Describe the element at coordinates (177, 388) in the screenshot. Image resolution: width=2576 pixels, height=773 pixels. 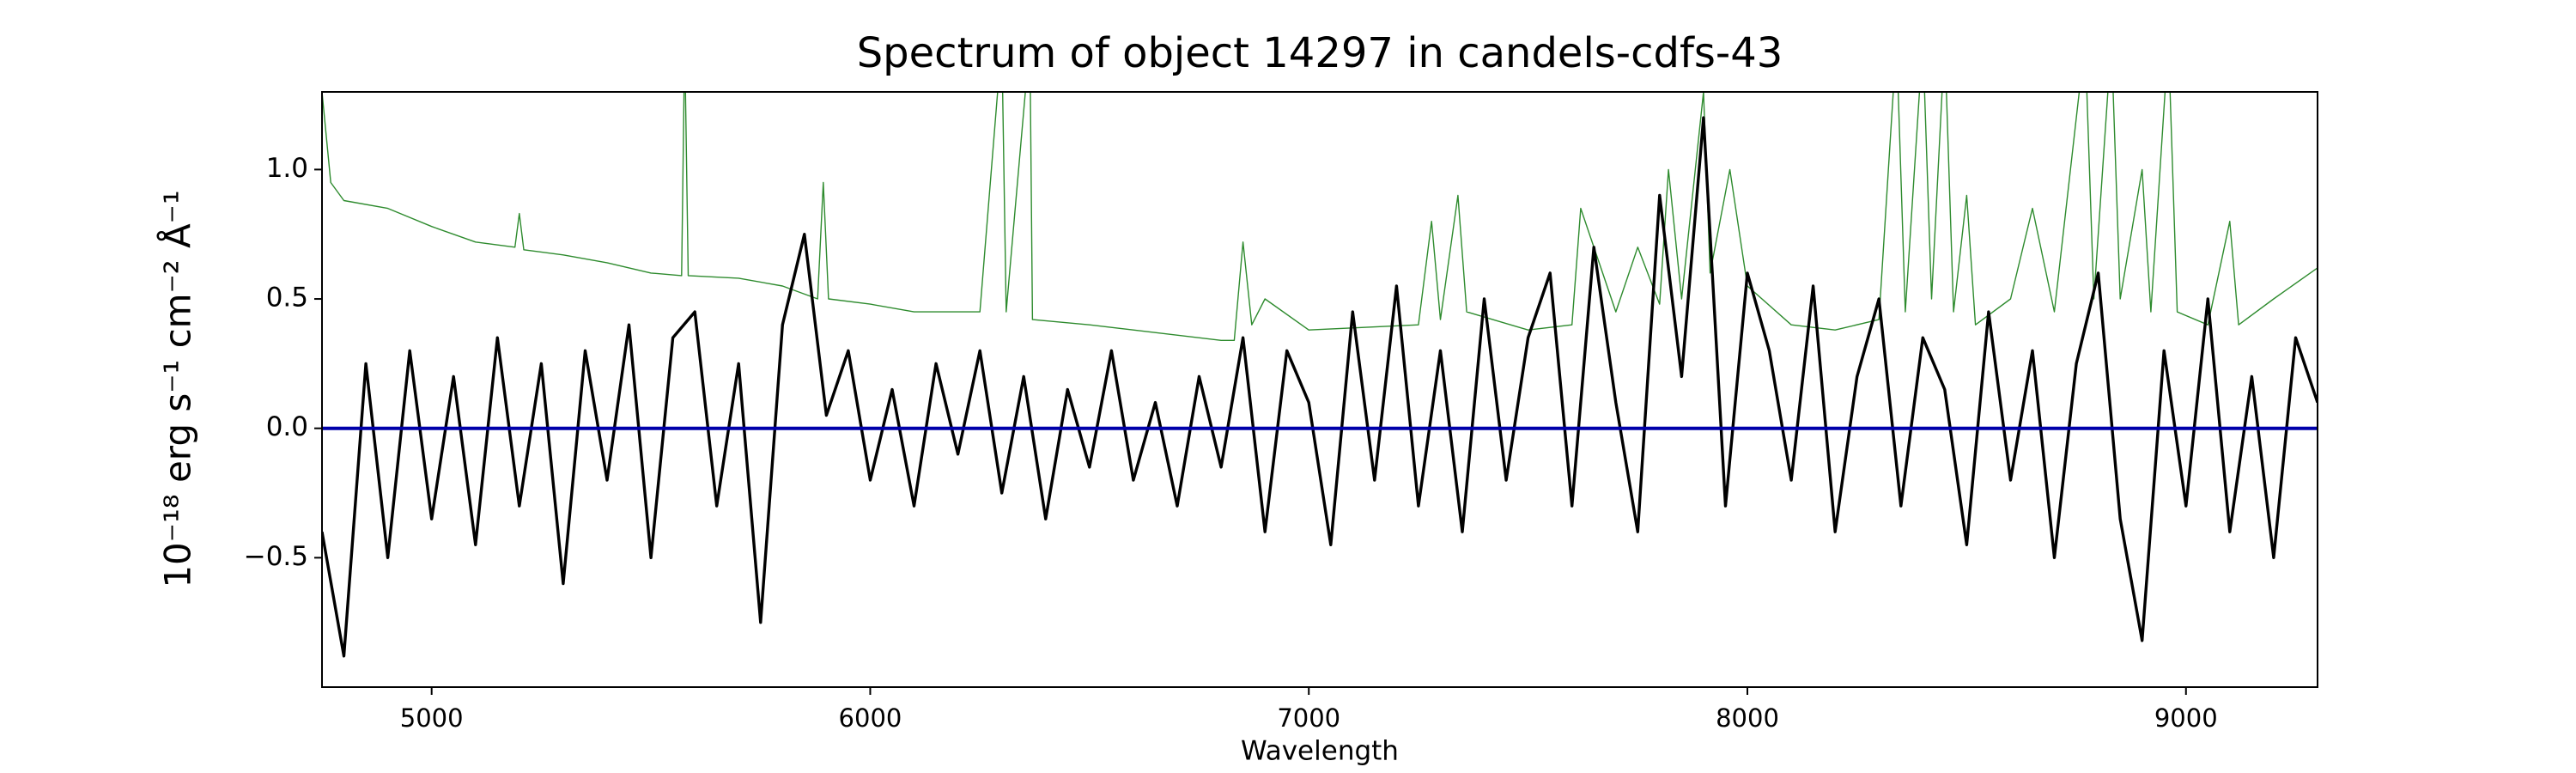
I see `y-axis-label: 10⁻¹⁸ erg s⁻¹ cm⁻² Å⁻¹` at that location.